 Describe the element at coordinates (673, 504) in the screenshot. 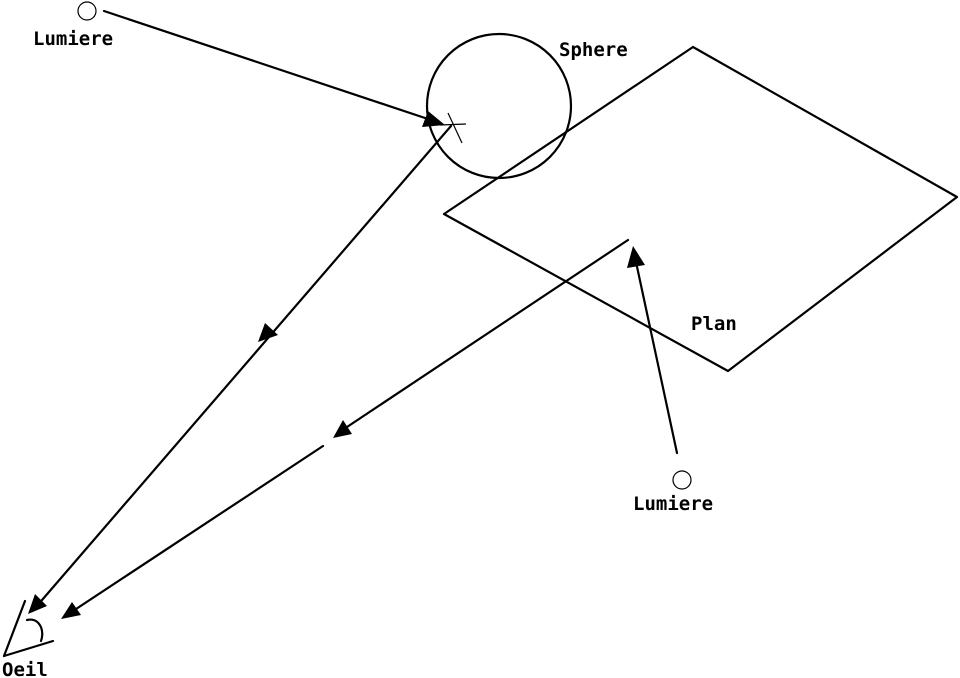

I see `light-bottom-label: Lumiere` at that location.